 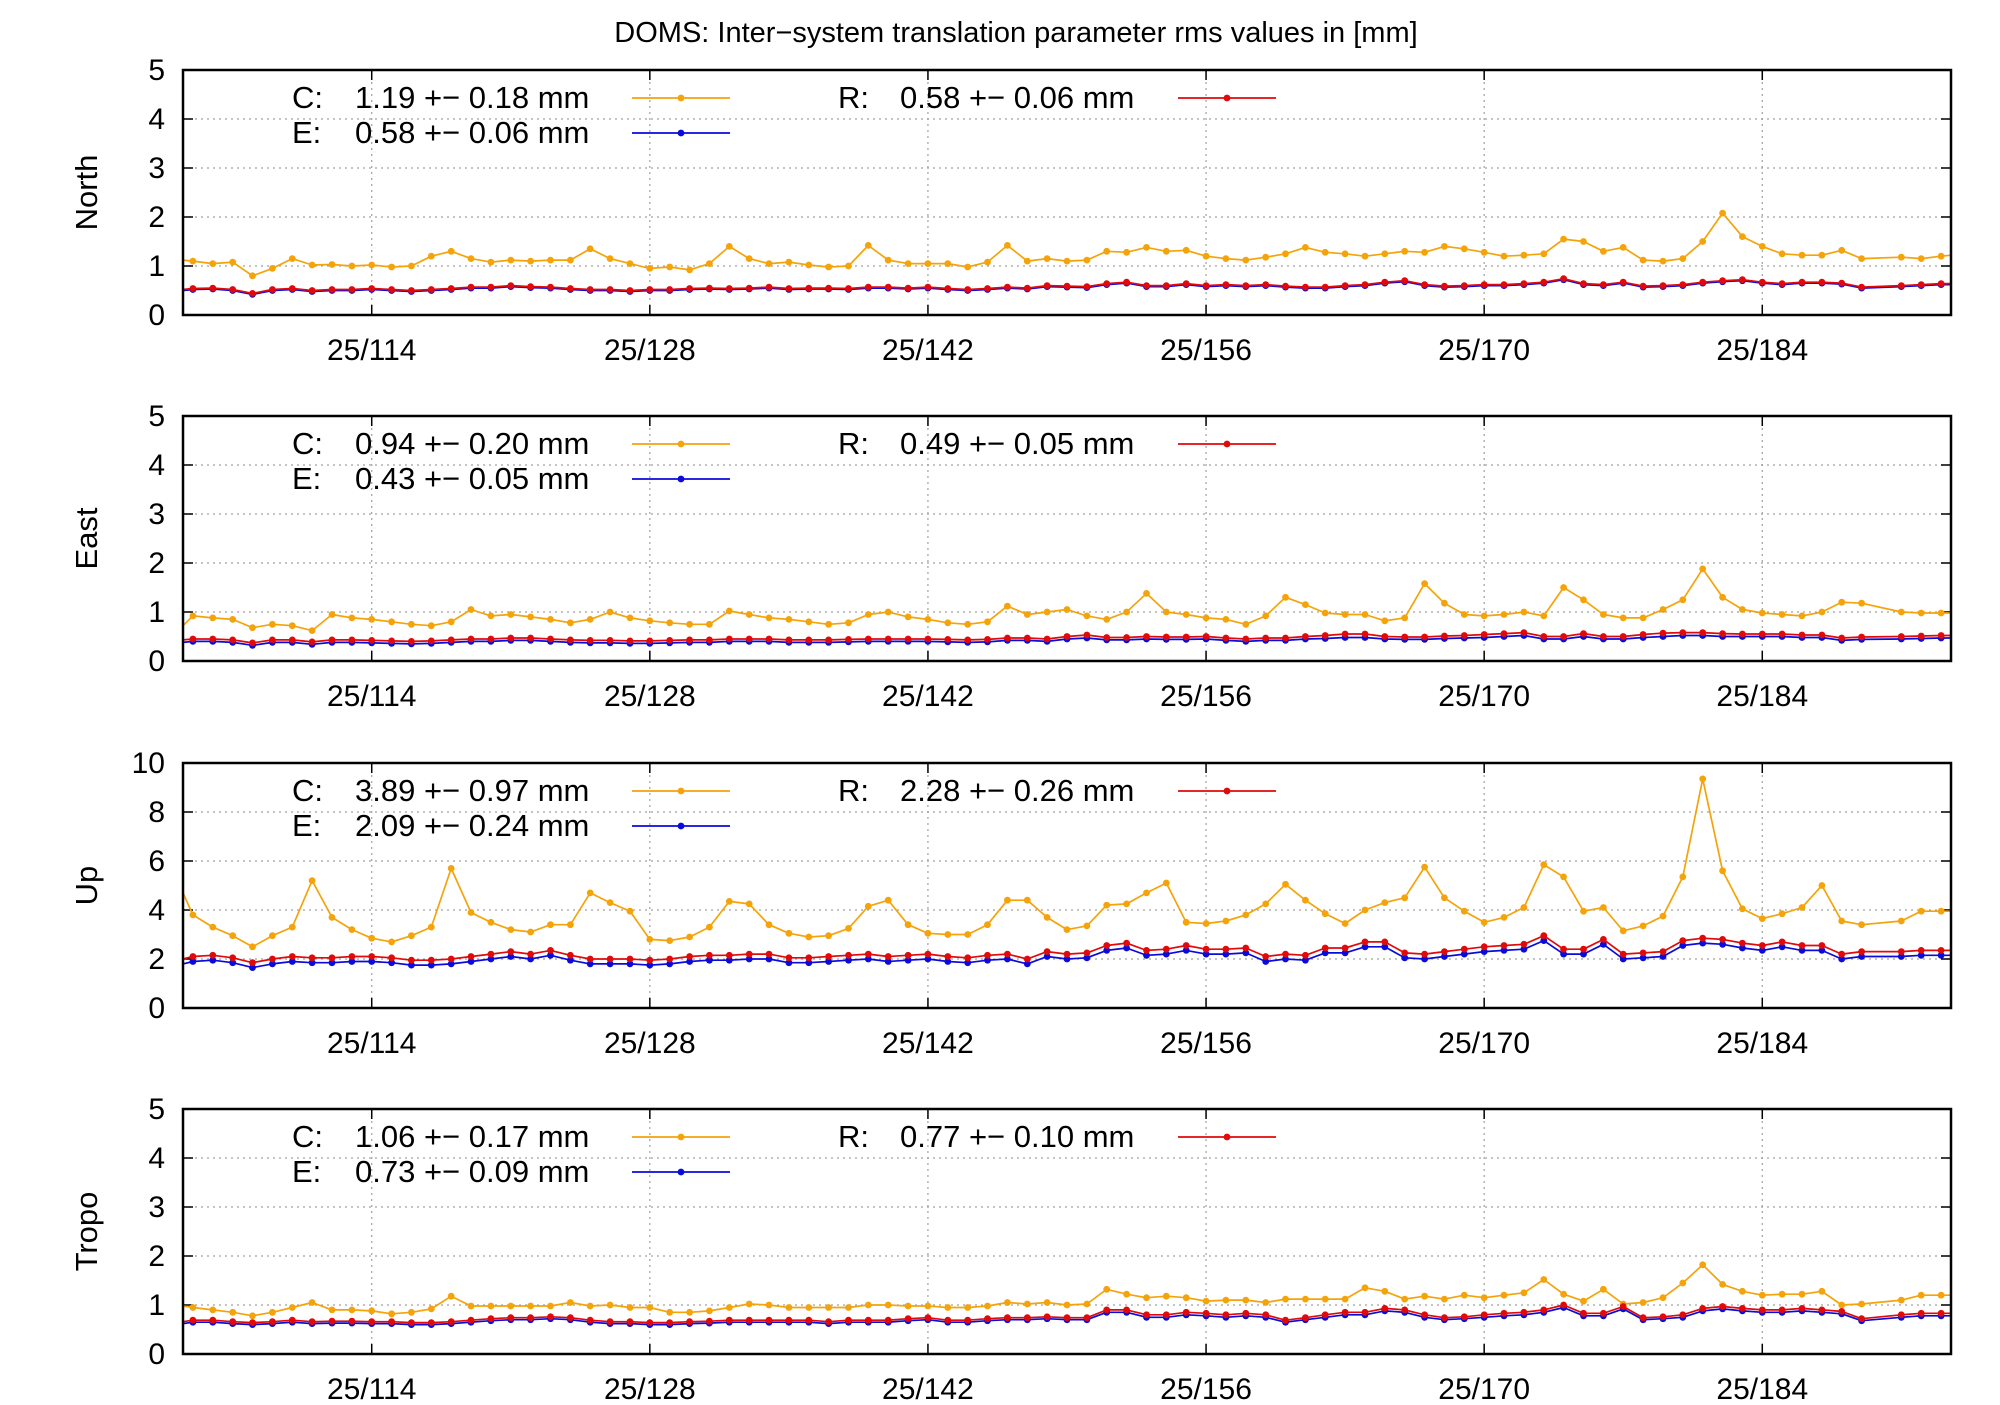 What do you see at coordinates (1484, 1043) in the screenshot?
I see `x-tick-label: 25/170` at bounding box center [1484, 1043].